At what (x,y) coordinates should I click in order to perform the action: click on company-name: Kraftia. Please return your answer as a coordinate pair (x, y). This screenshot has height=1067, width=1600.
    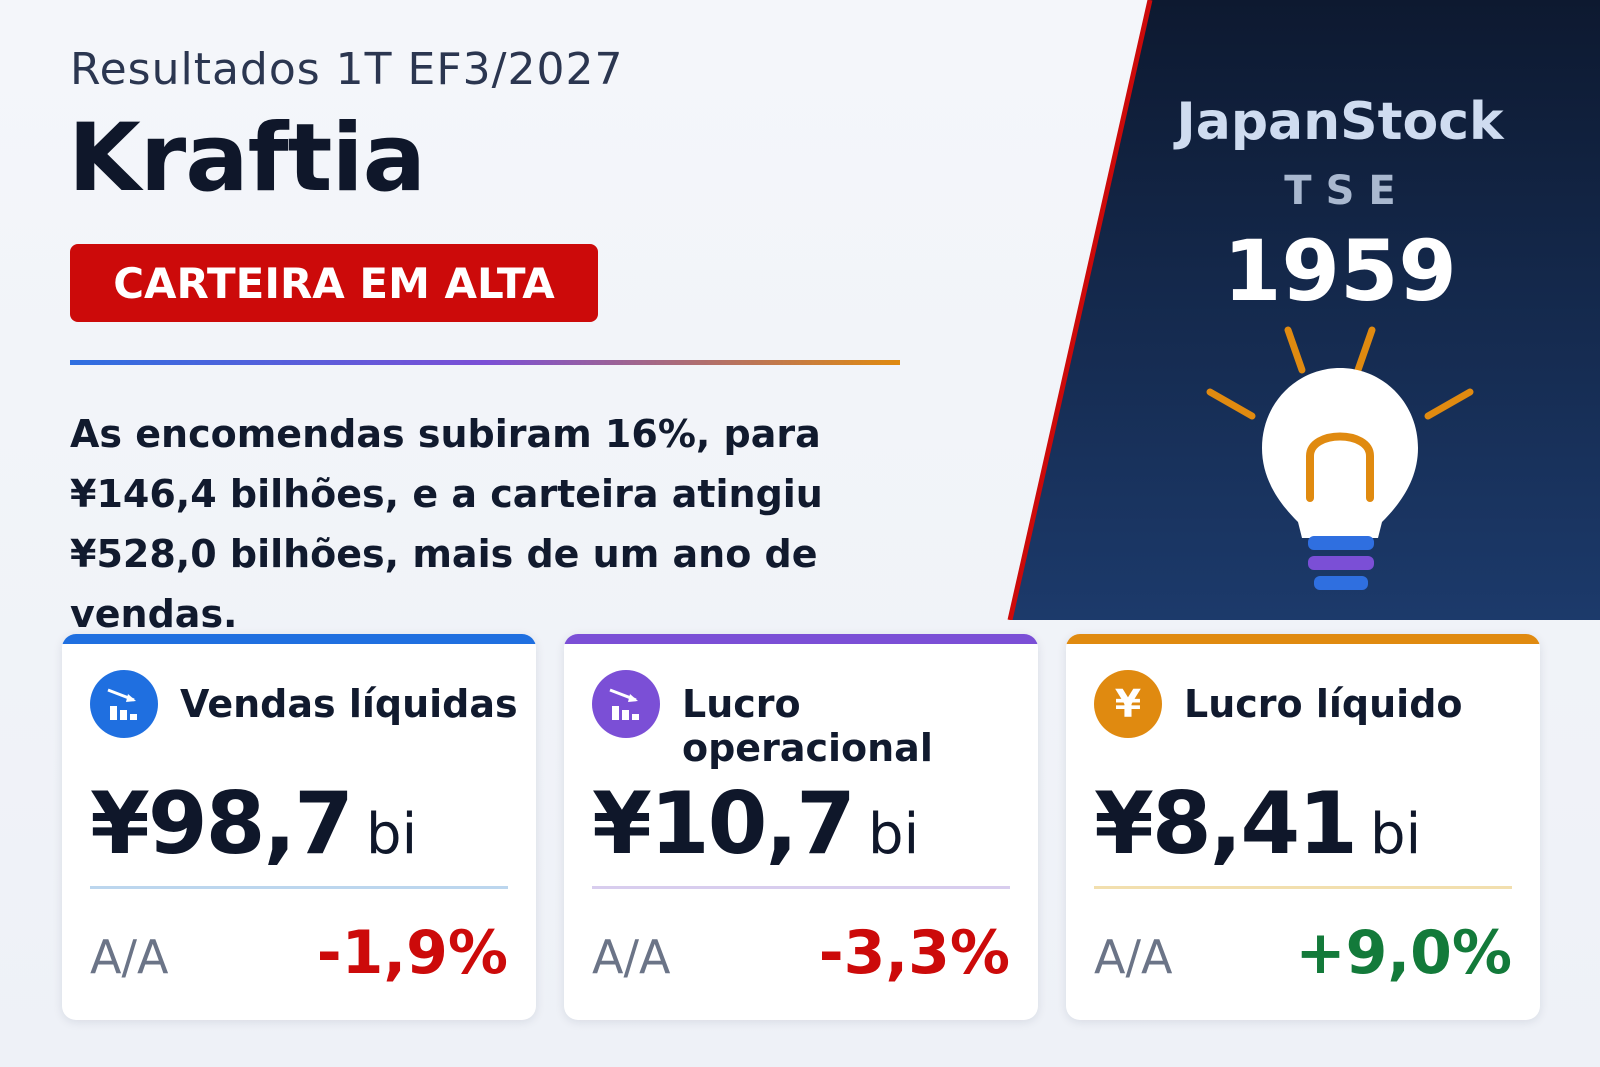
    Looking at the image, I should click on (247, 158).